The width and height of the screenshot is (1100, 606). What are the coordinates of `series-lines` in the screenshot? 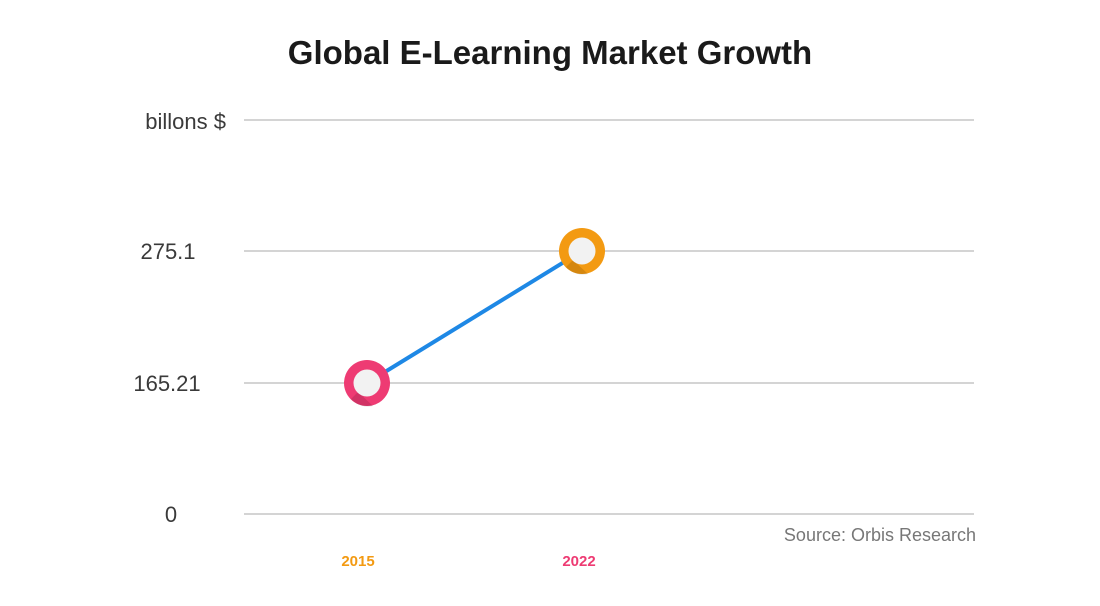 It's located at (474, 317).